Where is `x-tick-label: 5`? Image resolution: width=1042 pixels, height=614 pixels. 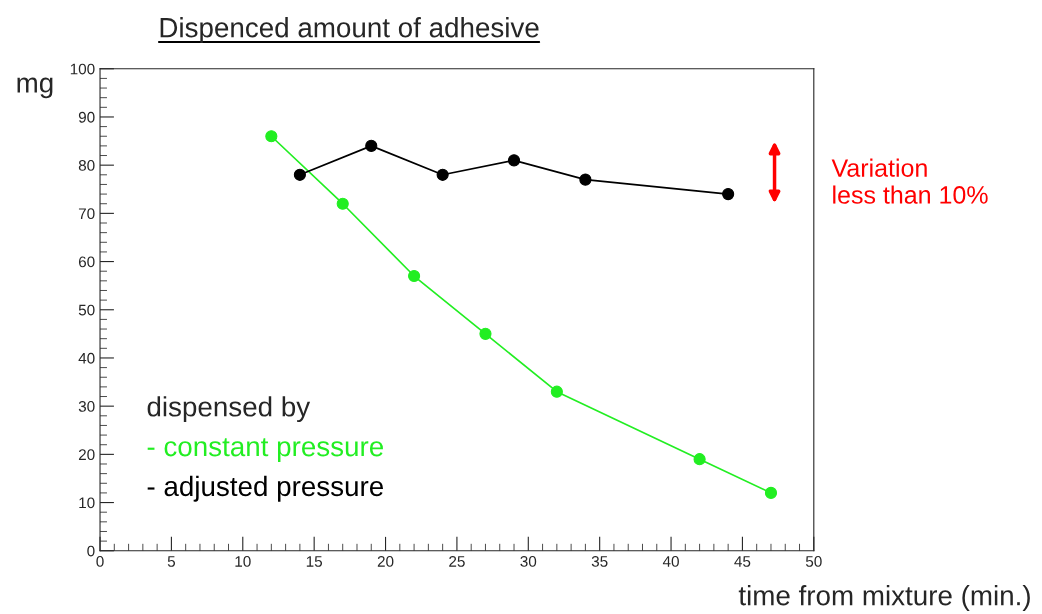 x-tick-label: 5 is located at coordinates (171, 561).